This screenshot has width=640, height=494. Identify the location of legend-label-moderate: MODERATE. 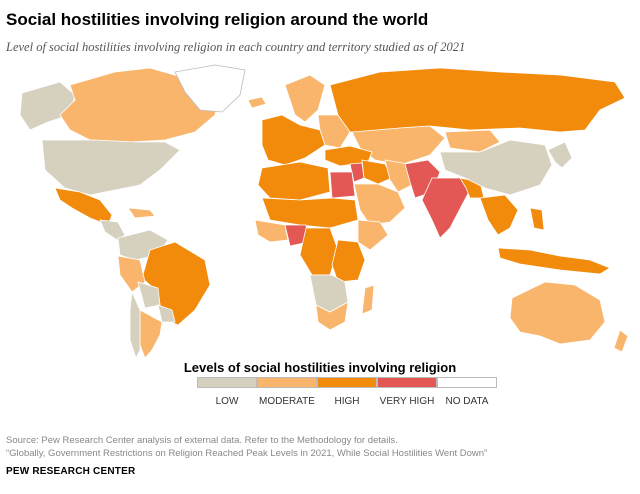
(287, 401).